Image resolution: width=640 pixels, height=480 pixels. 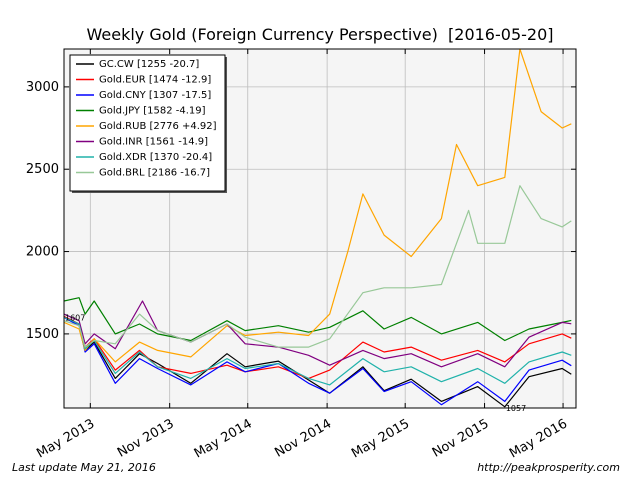 What do you see at coordinates (42, 169) in the screenshot?
I see `y-tick-label: 2500` at bounding box center [42, 169].